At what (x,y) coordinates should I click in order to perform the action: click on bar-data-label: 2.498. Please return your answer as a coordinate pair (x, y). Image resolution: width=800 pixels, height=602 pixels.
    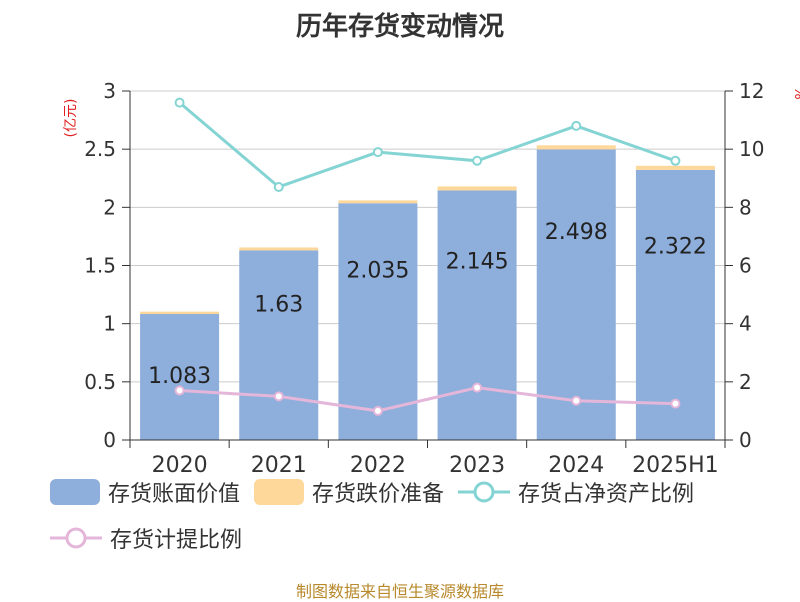
    Looking at the image, I should click on (576, 232).